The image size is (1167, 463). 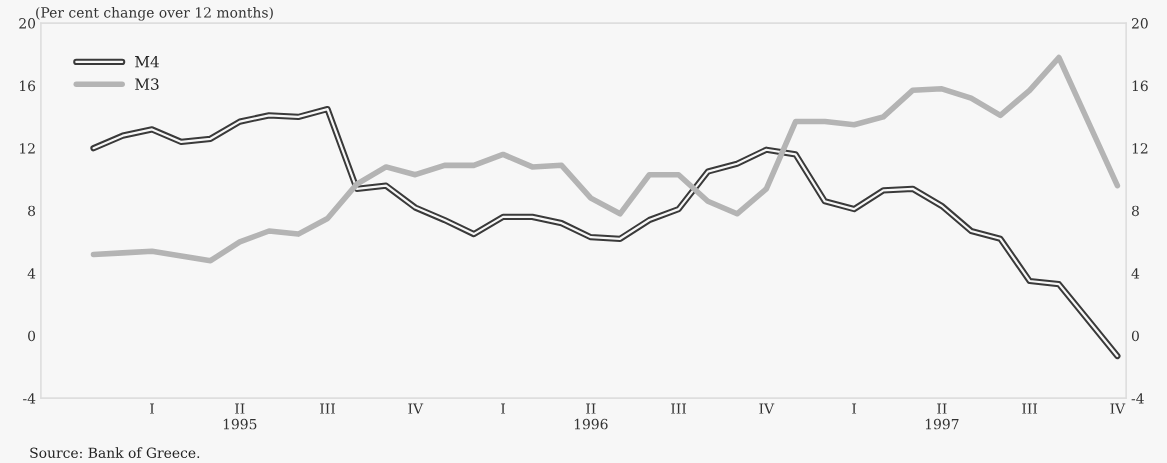 I want to click on y2-tick-label: 16, so click(x=1140, y=86).